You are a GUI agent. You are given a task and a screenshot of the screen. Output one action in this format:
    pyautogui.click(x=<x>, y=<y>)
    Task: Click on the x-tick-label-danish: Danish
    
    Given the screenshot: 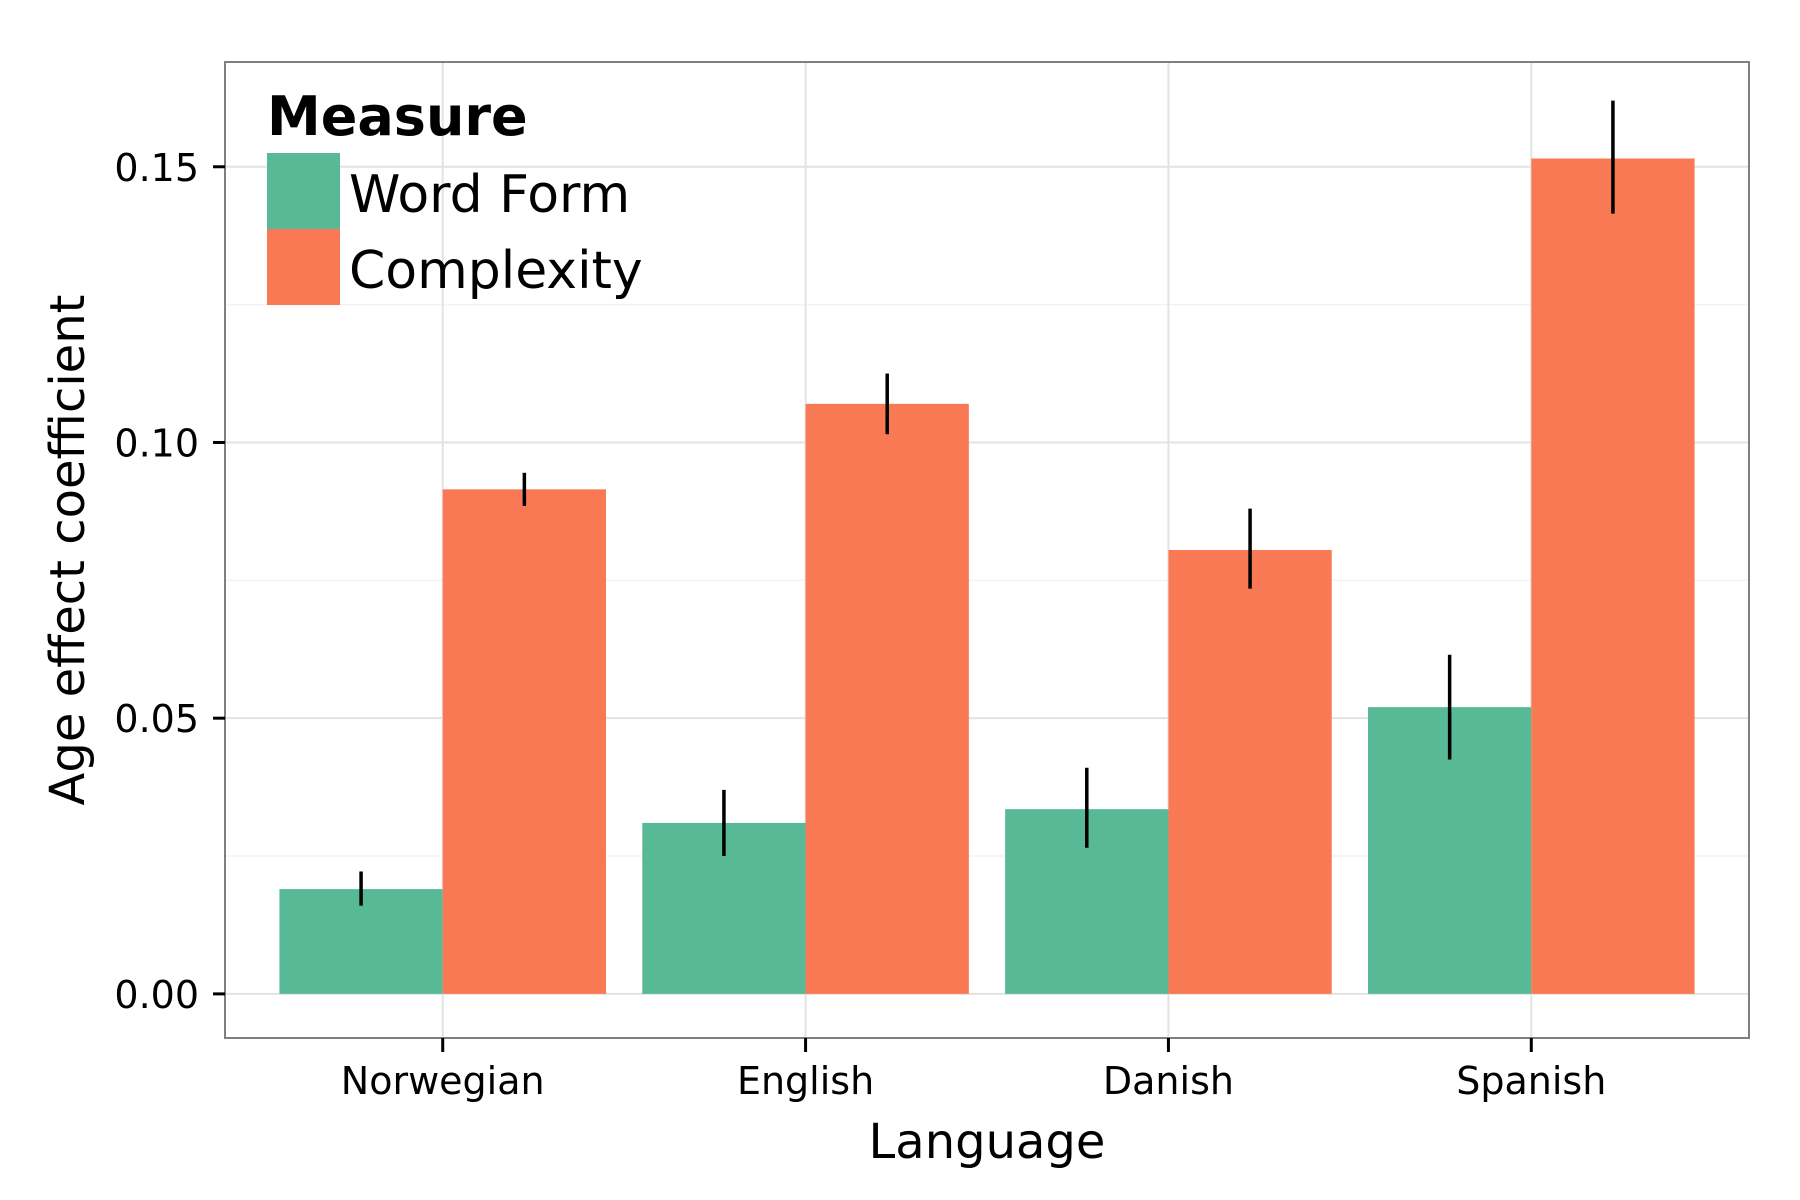 What is the action you would take?
    pyautogui.click(x=1168, y=1081)
    